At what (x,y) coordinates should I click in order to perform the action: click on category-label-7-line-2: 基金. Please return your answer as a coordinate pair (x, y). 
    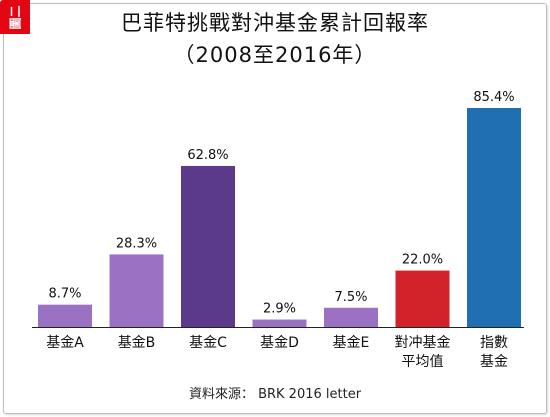
    Looking at the image, I should click on (494, 361).